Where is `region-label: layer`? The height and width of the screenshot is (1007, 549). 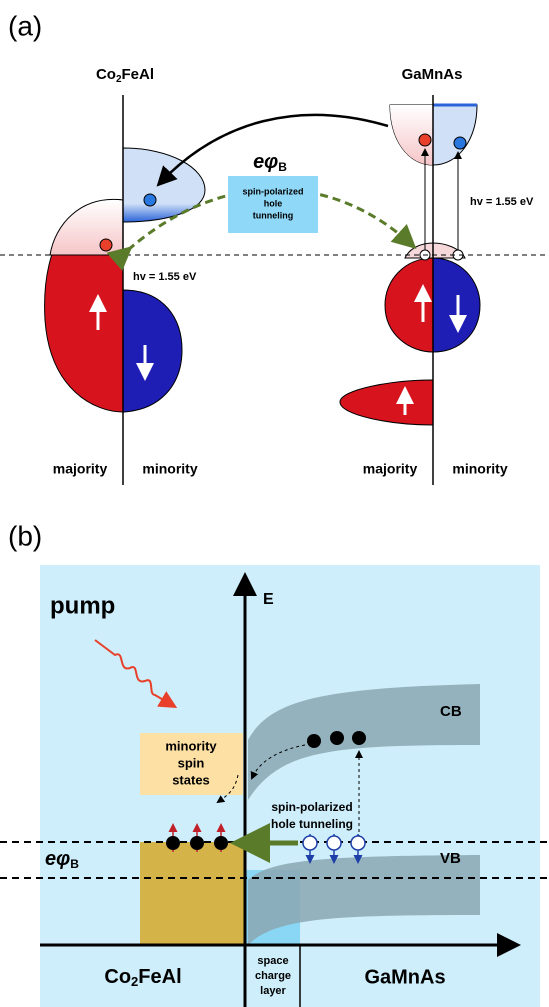 region-label: layer is located at coordinates (273, 991).